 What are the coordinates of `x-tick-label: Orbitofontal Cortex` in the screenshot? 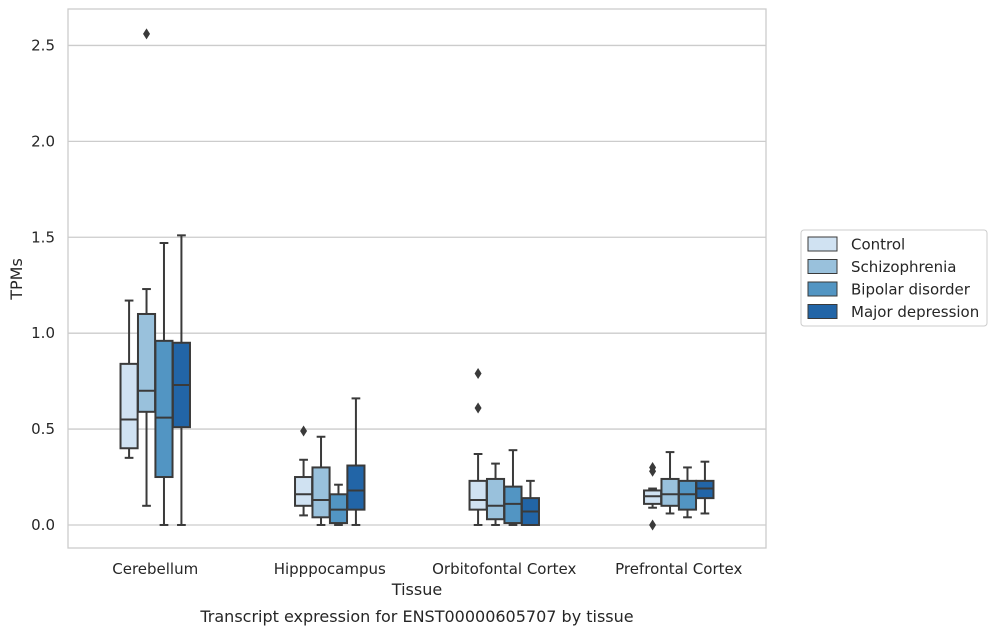 It's located at (504, 569).